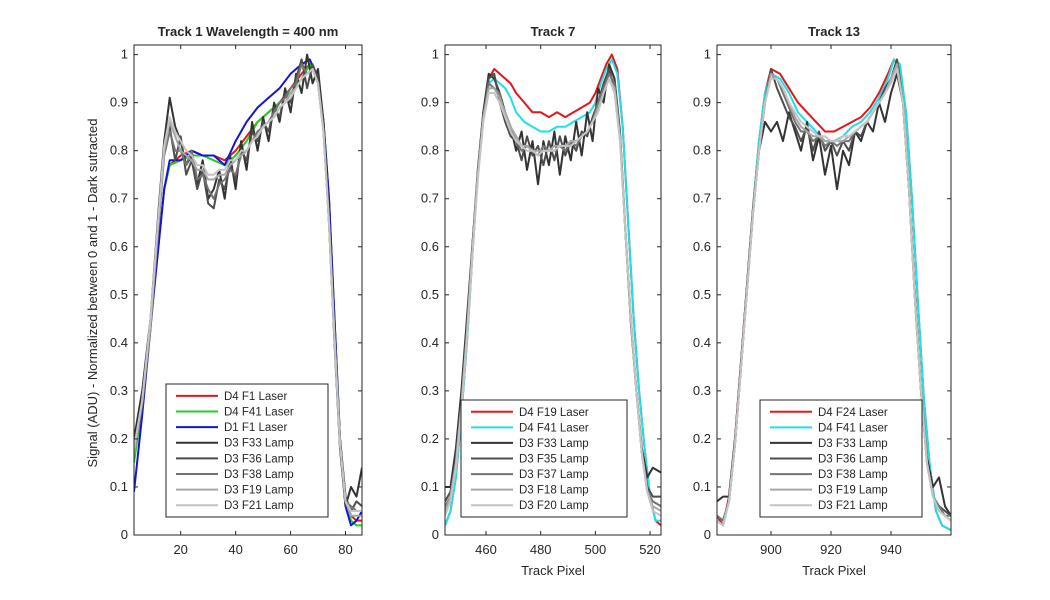 The image size is (1050, 600). Describe the element at coordinates (486, 549) in the screenshot. I see `x-tick-label: 460` at that location.